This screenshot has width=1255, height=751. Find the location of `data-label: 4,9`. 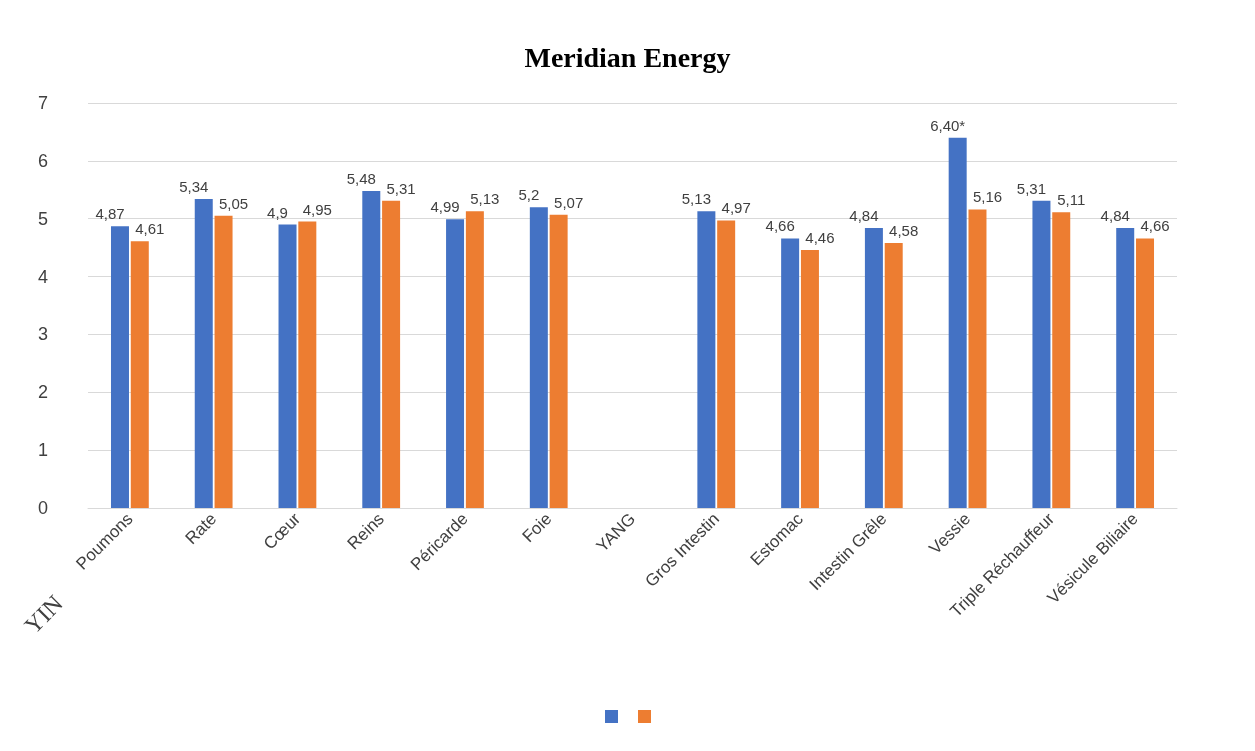

data-label: 4,9 is located at coordinates (277, 212).